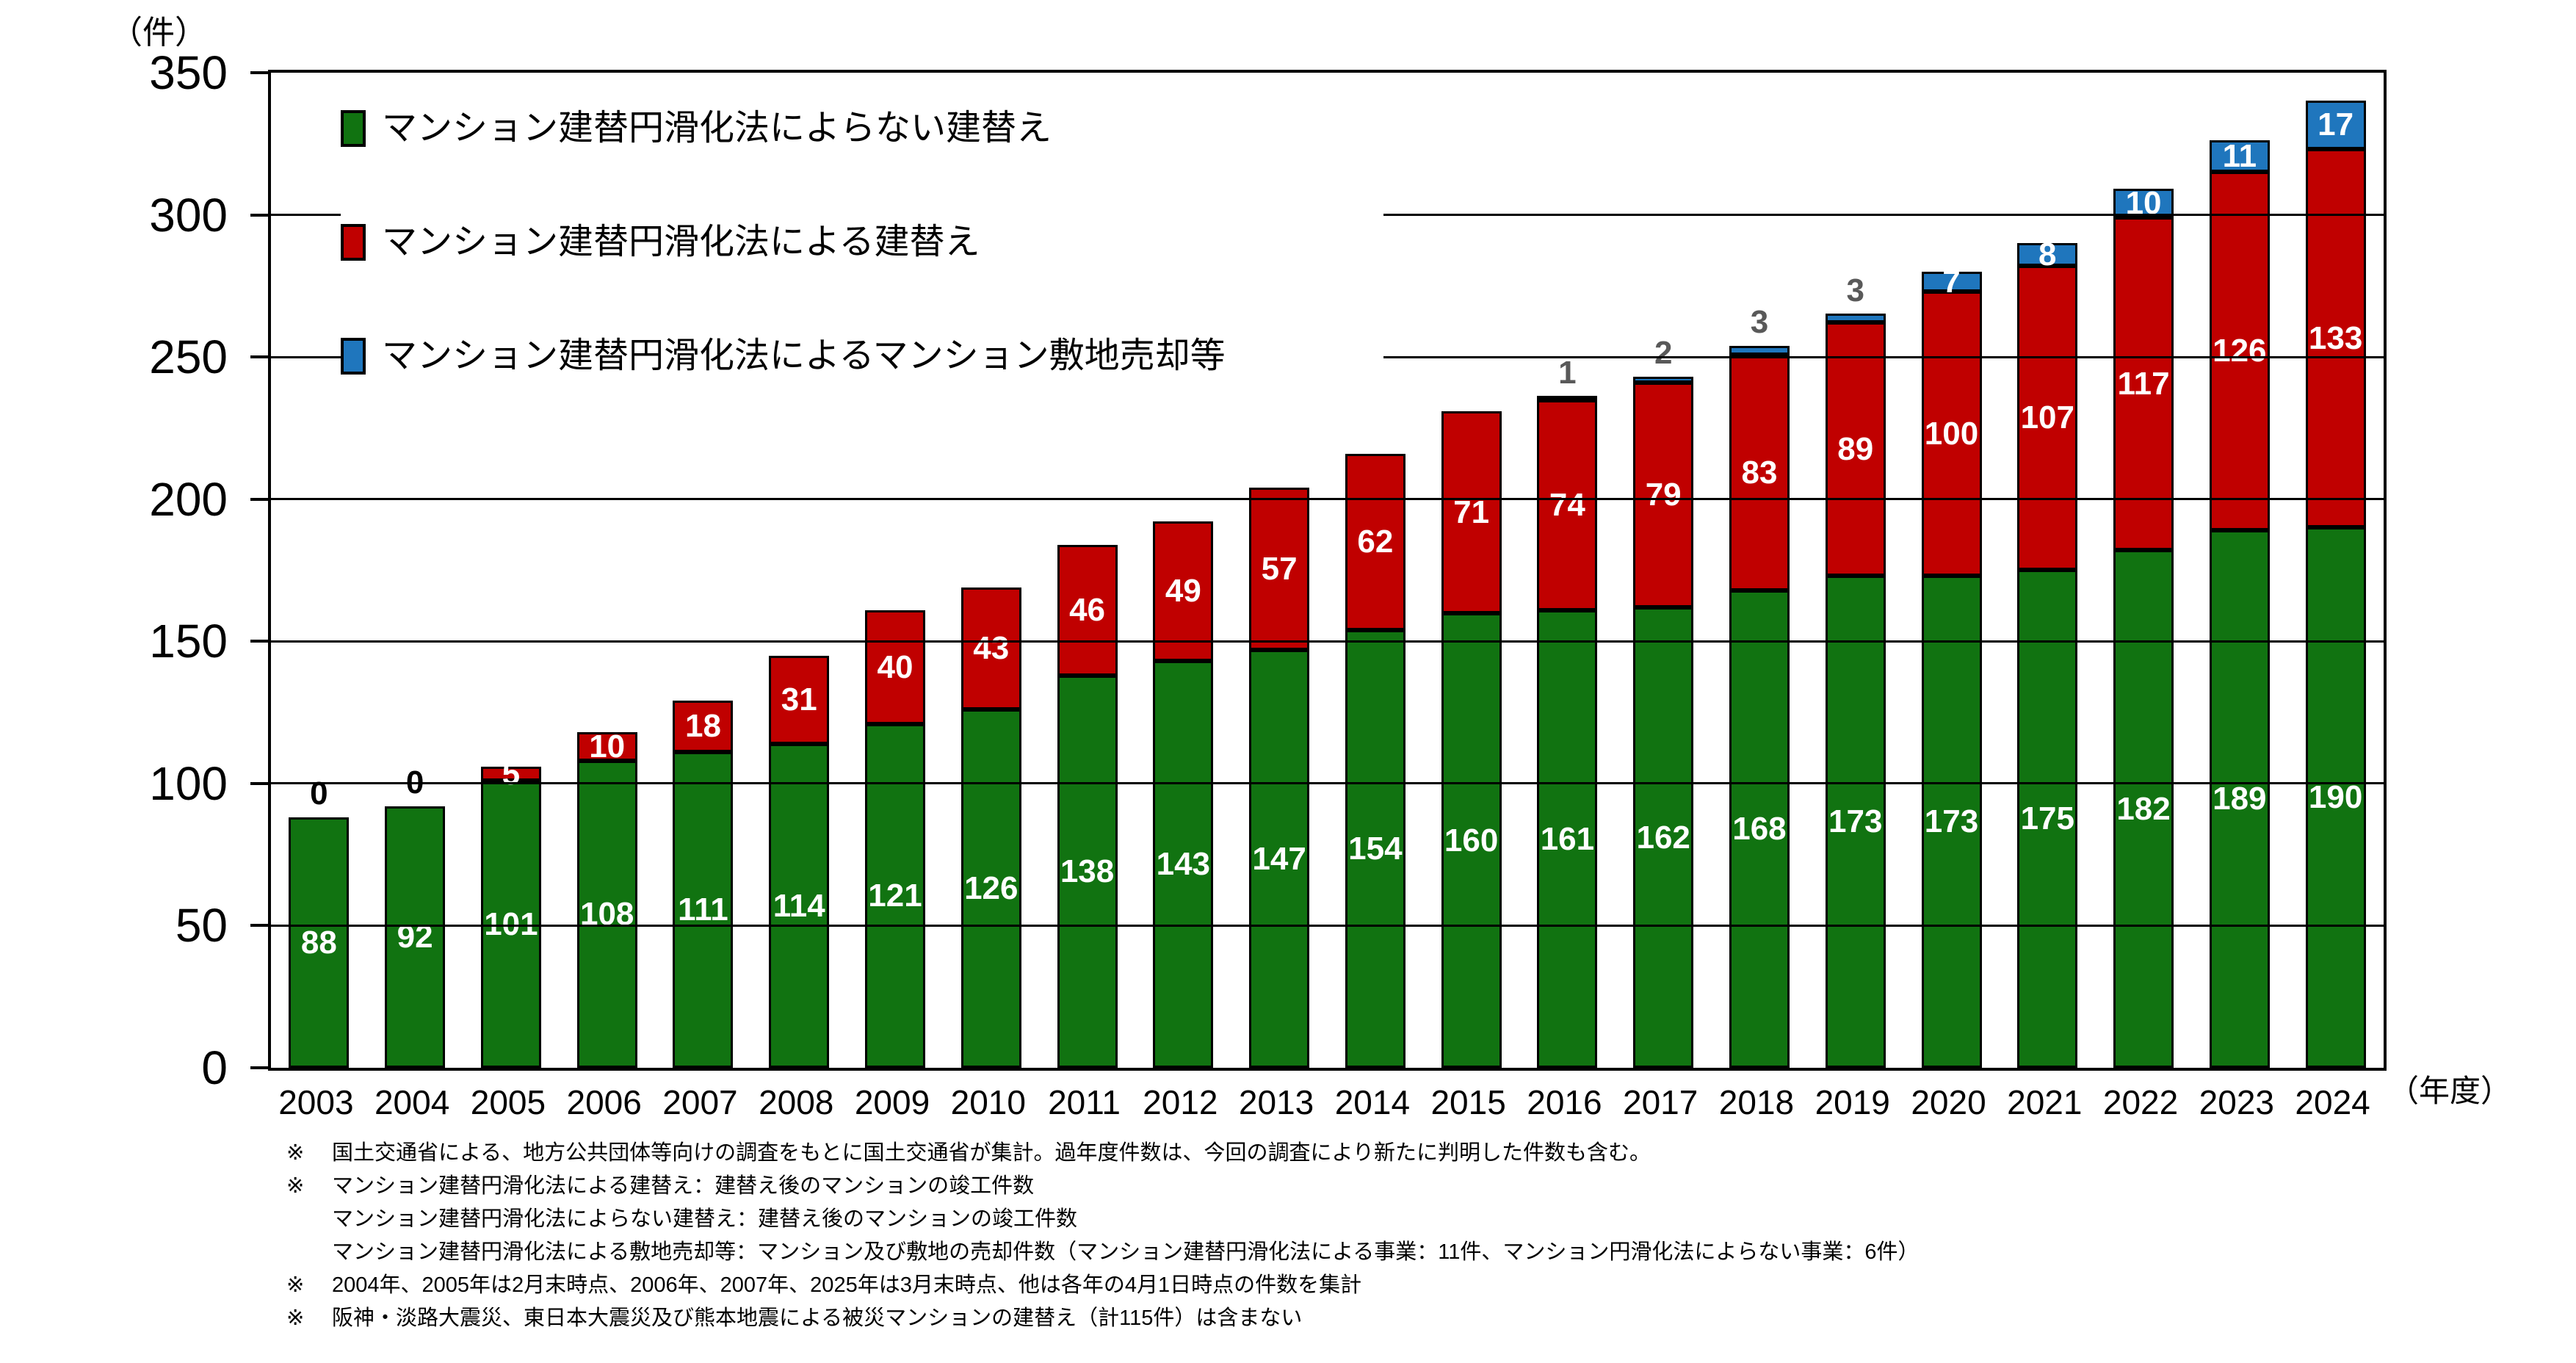 The height and width of the screenshot is (1363, 2576). What do you see at coordinates (799, 862) in the screenshot?
I see `bar-stack-2008: 114 31` at bounding box center [799, 862].